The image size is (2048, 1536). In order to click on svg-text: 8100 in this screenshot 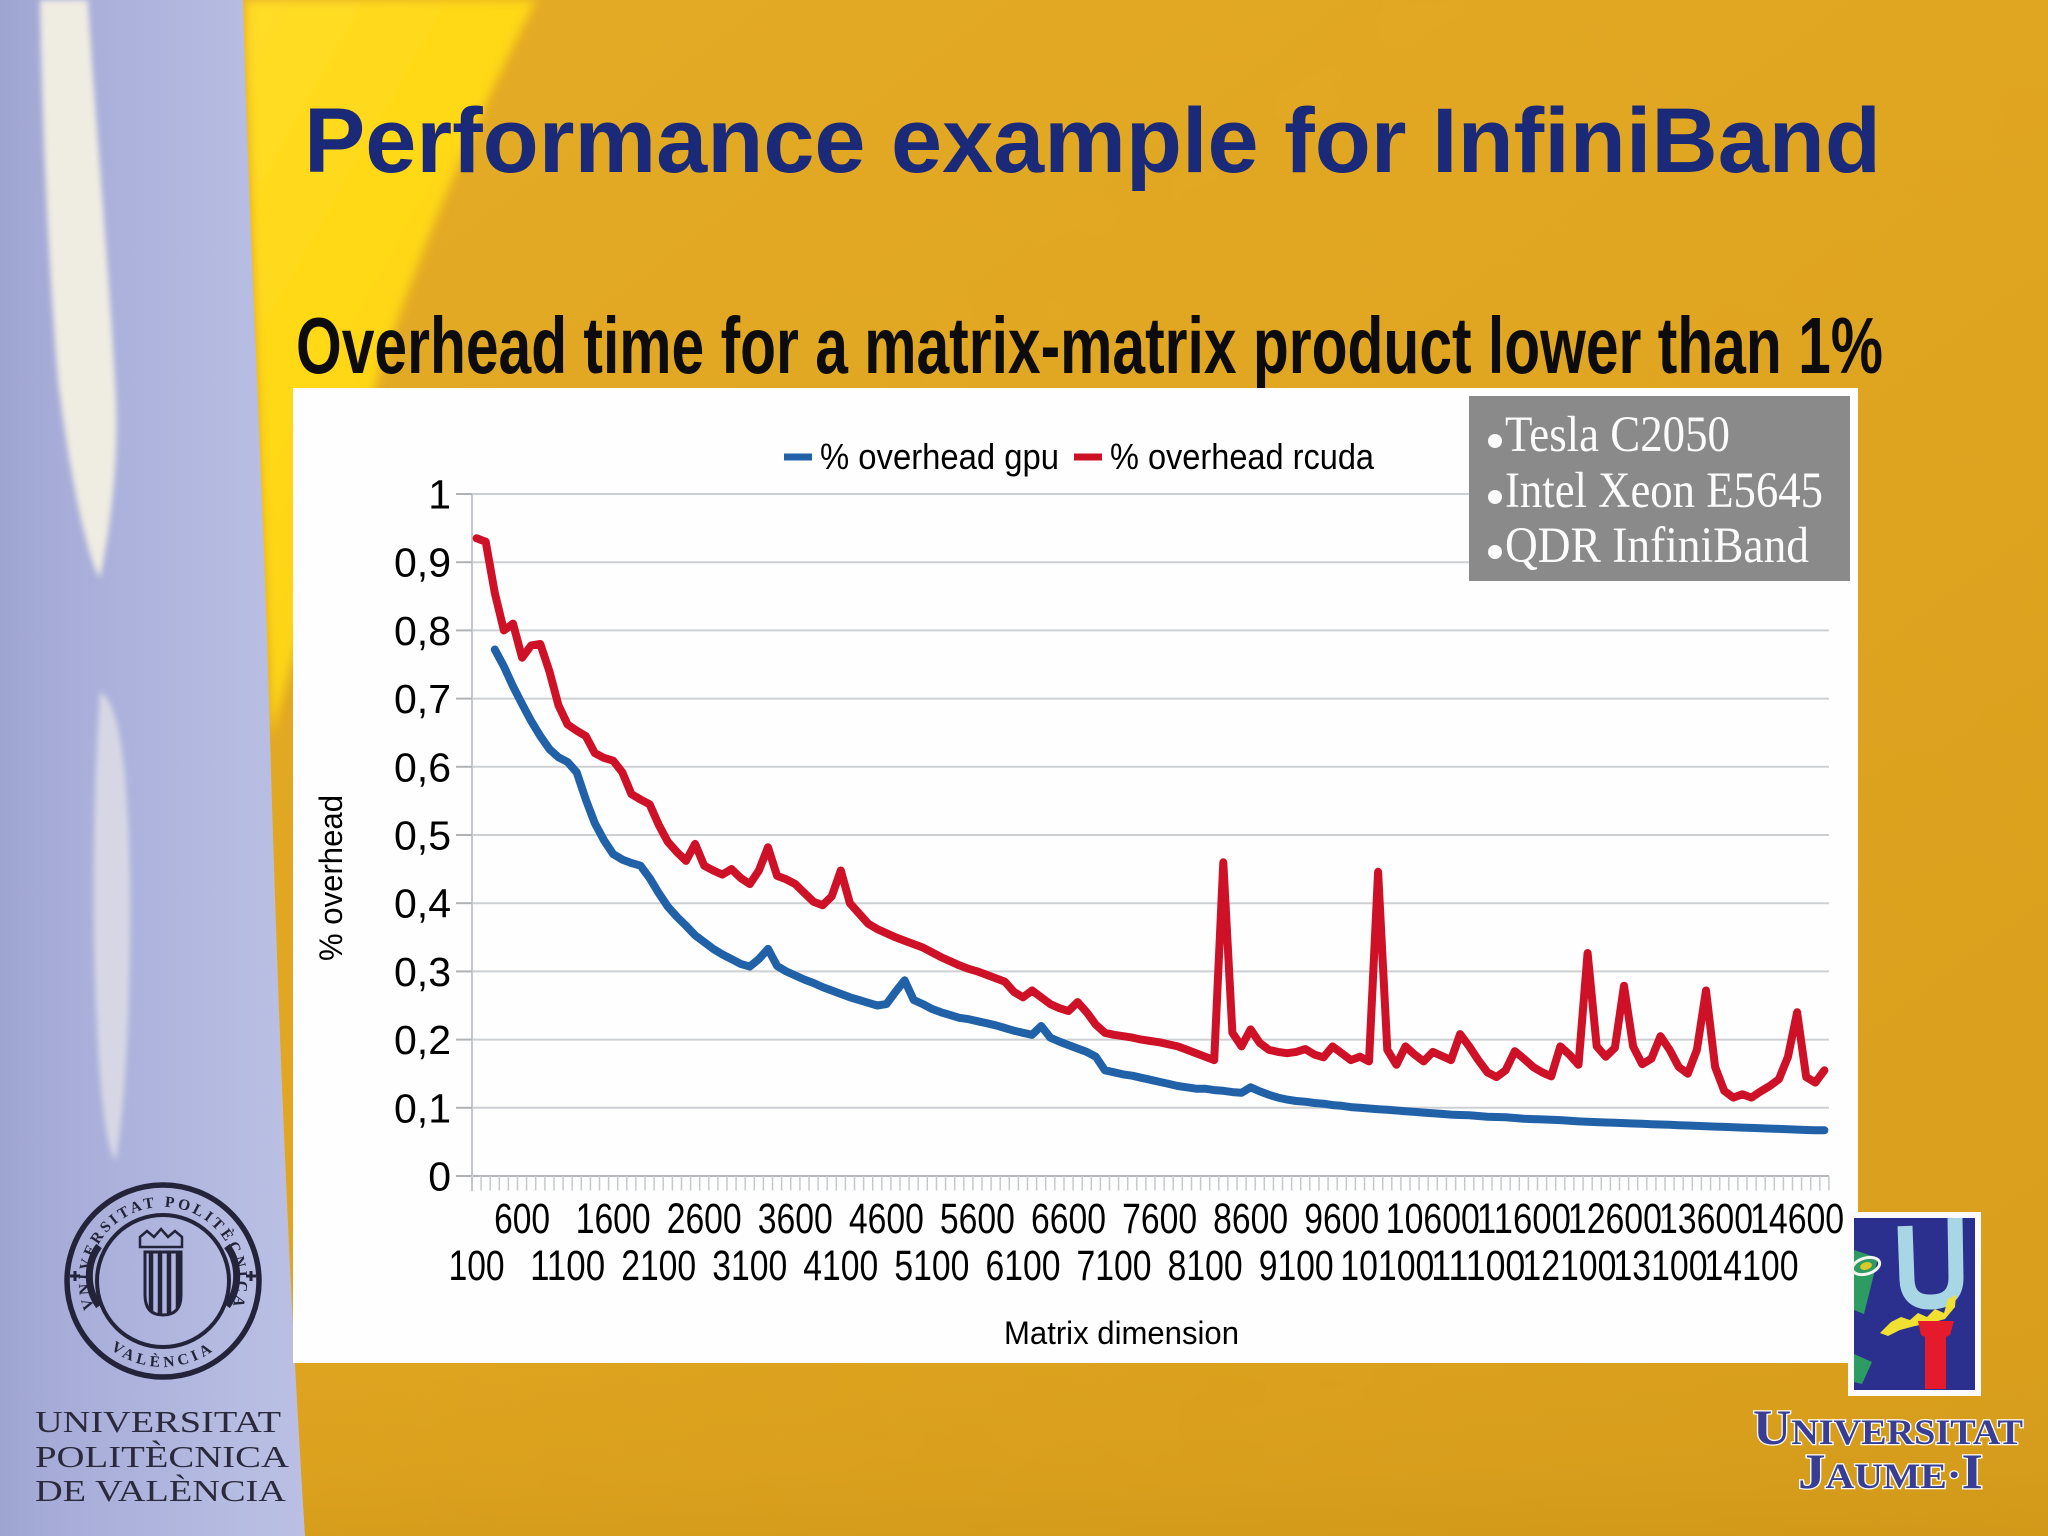, I will do `click(1205, 1266)`.